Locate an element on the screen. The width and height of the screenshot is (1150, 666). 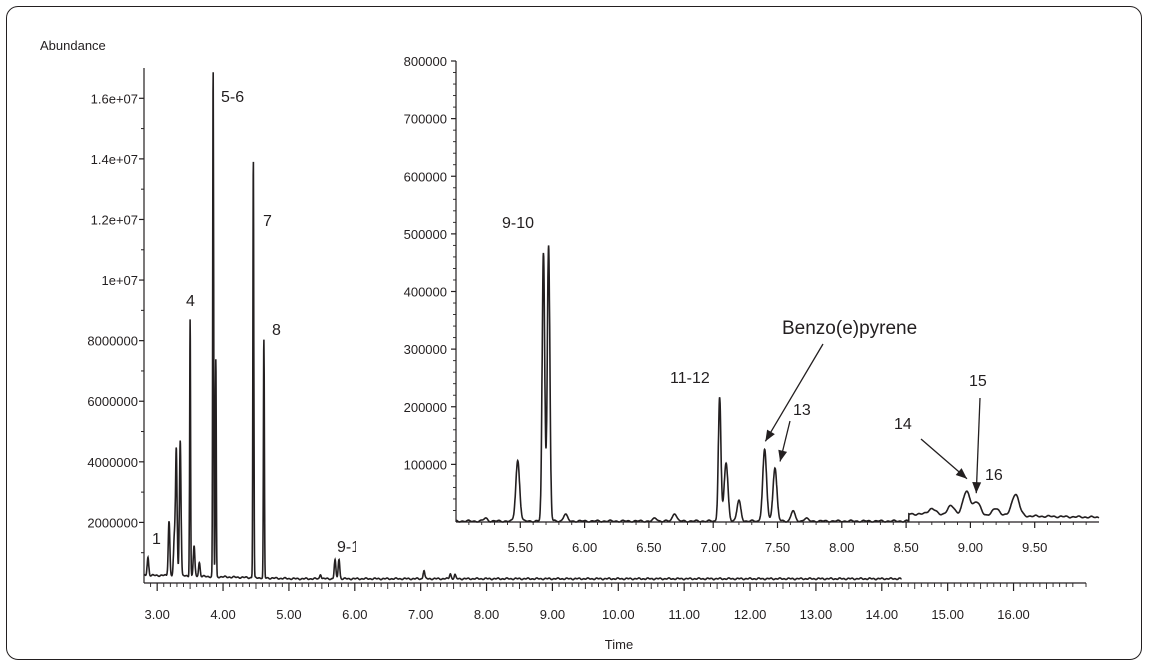
main-x-tick-label: 14.00 is located at coordinates (882, 614).